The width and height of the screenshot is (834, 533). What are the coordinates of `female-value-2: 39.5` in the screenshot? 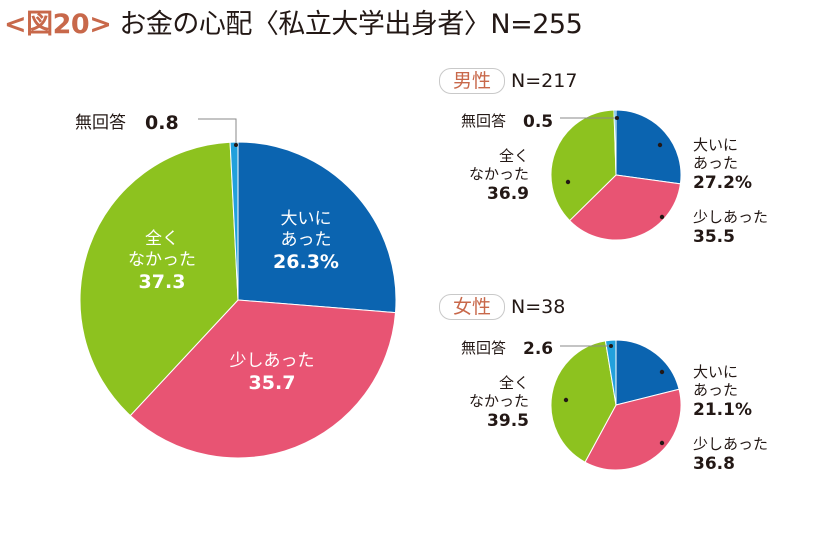 It's located at (508, 421).